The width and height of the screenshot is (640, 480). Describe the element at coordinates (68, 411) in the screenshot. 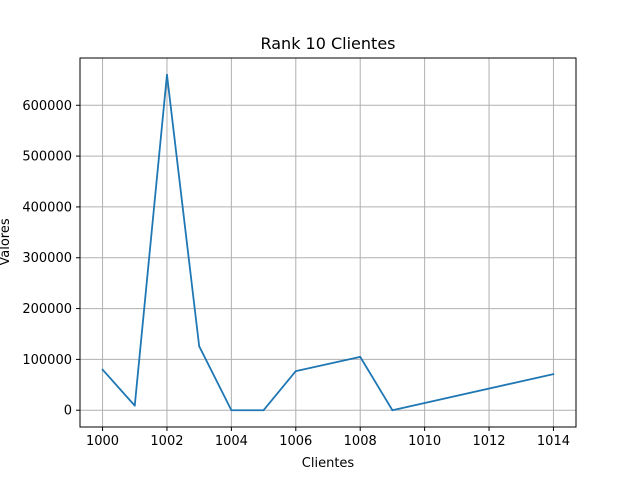

I see `y-tick-label: 0` at that location.